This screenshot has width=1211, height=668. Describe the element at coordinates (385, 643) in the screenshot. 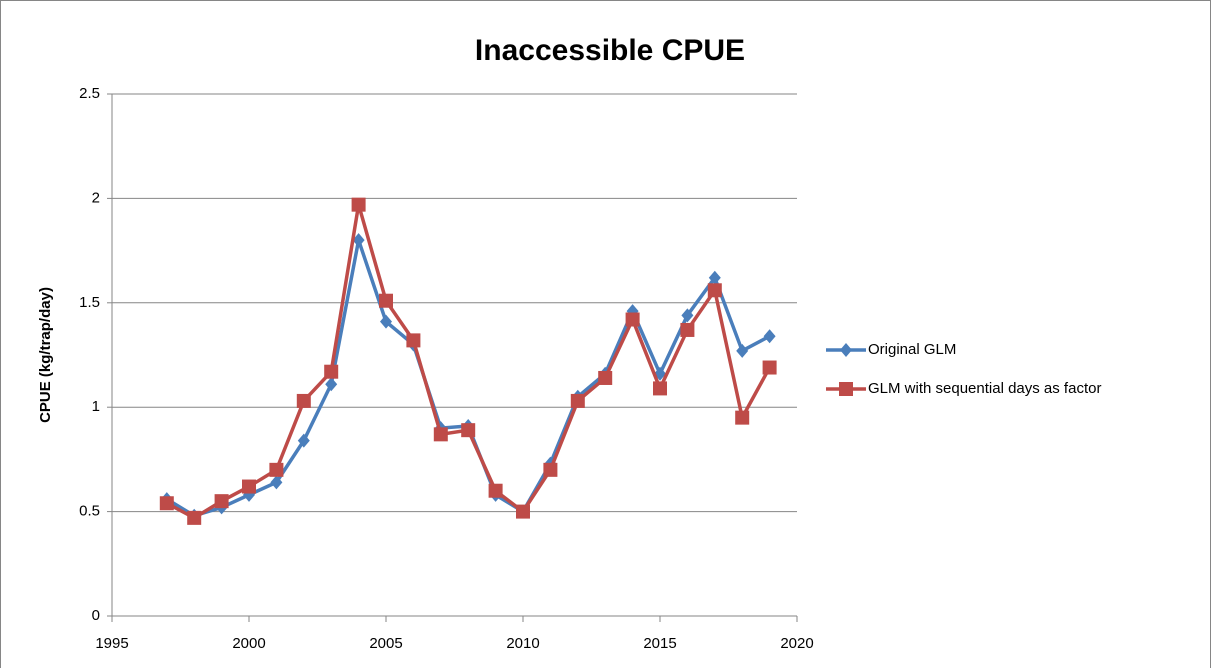

I see `x-tick-label: 2005` at that location.